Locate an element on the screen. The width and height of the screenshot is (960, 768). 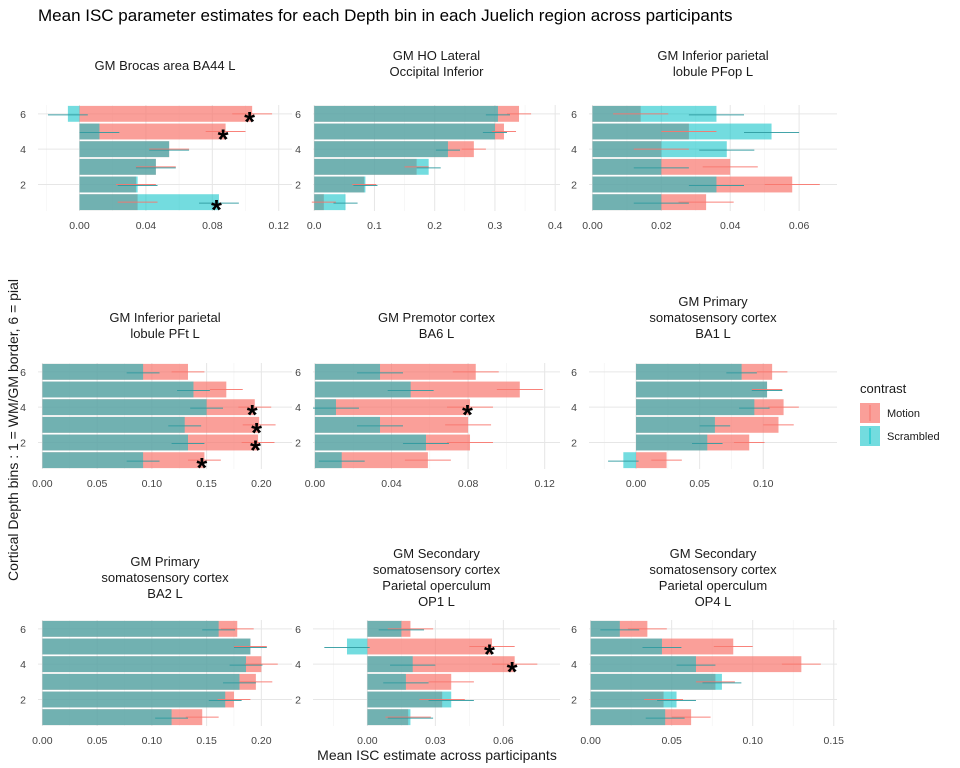
panel-title-line: OP1 L is located at coordinates (436, 601).